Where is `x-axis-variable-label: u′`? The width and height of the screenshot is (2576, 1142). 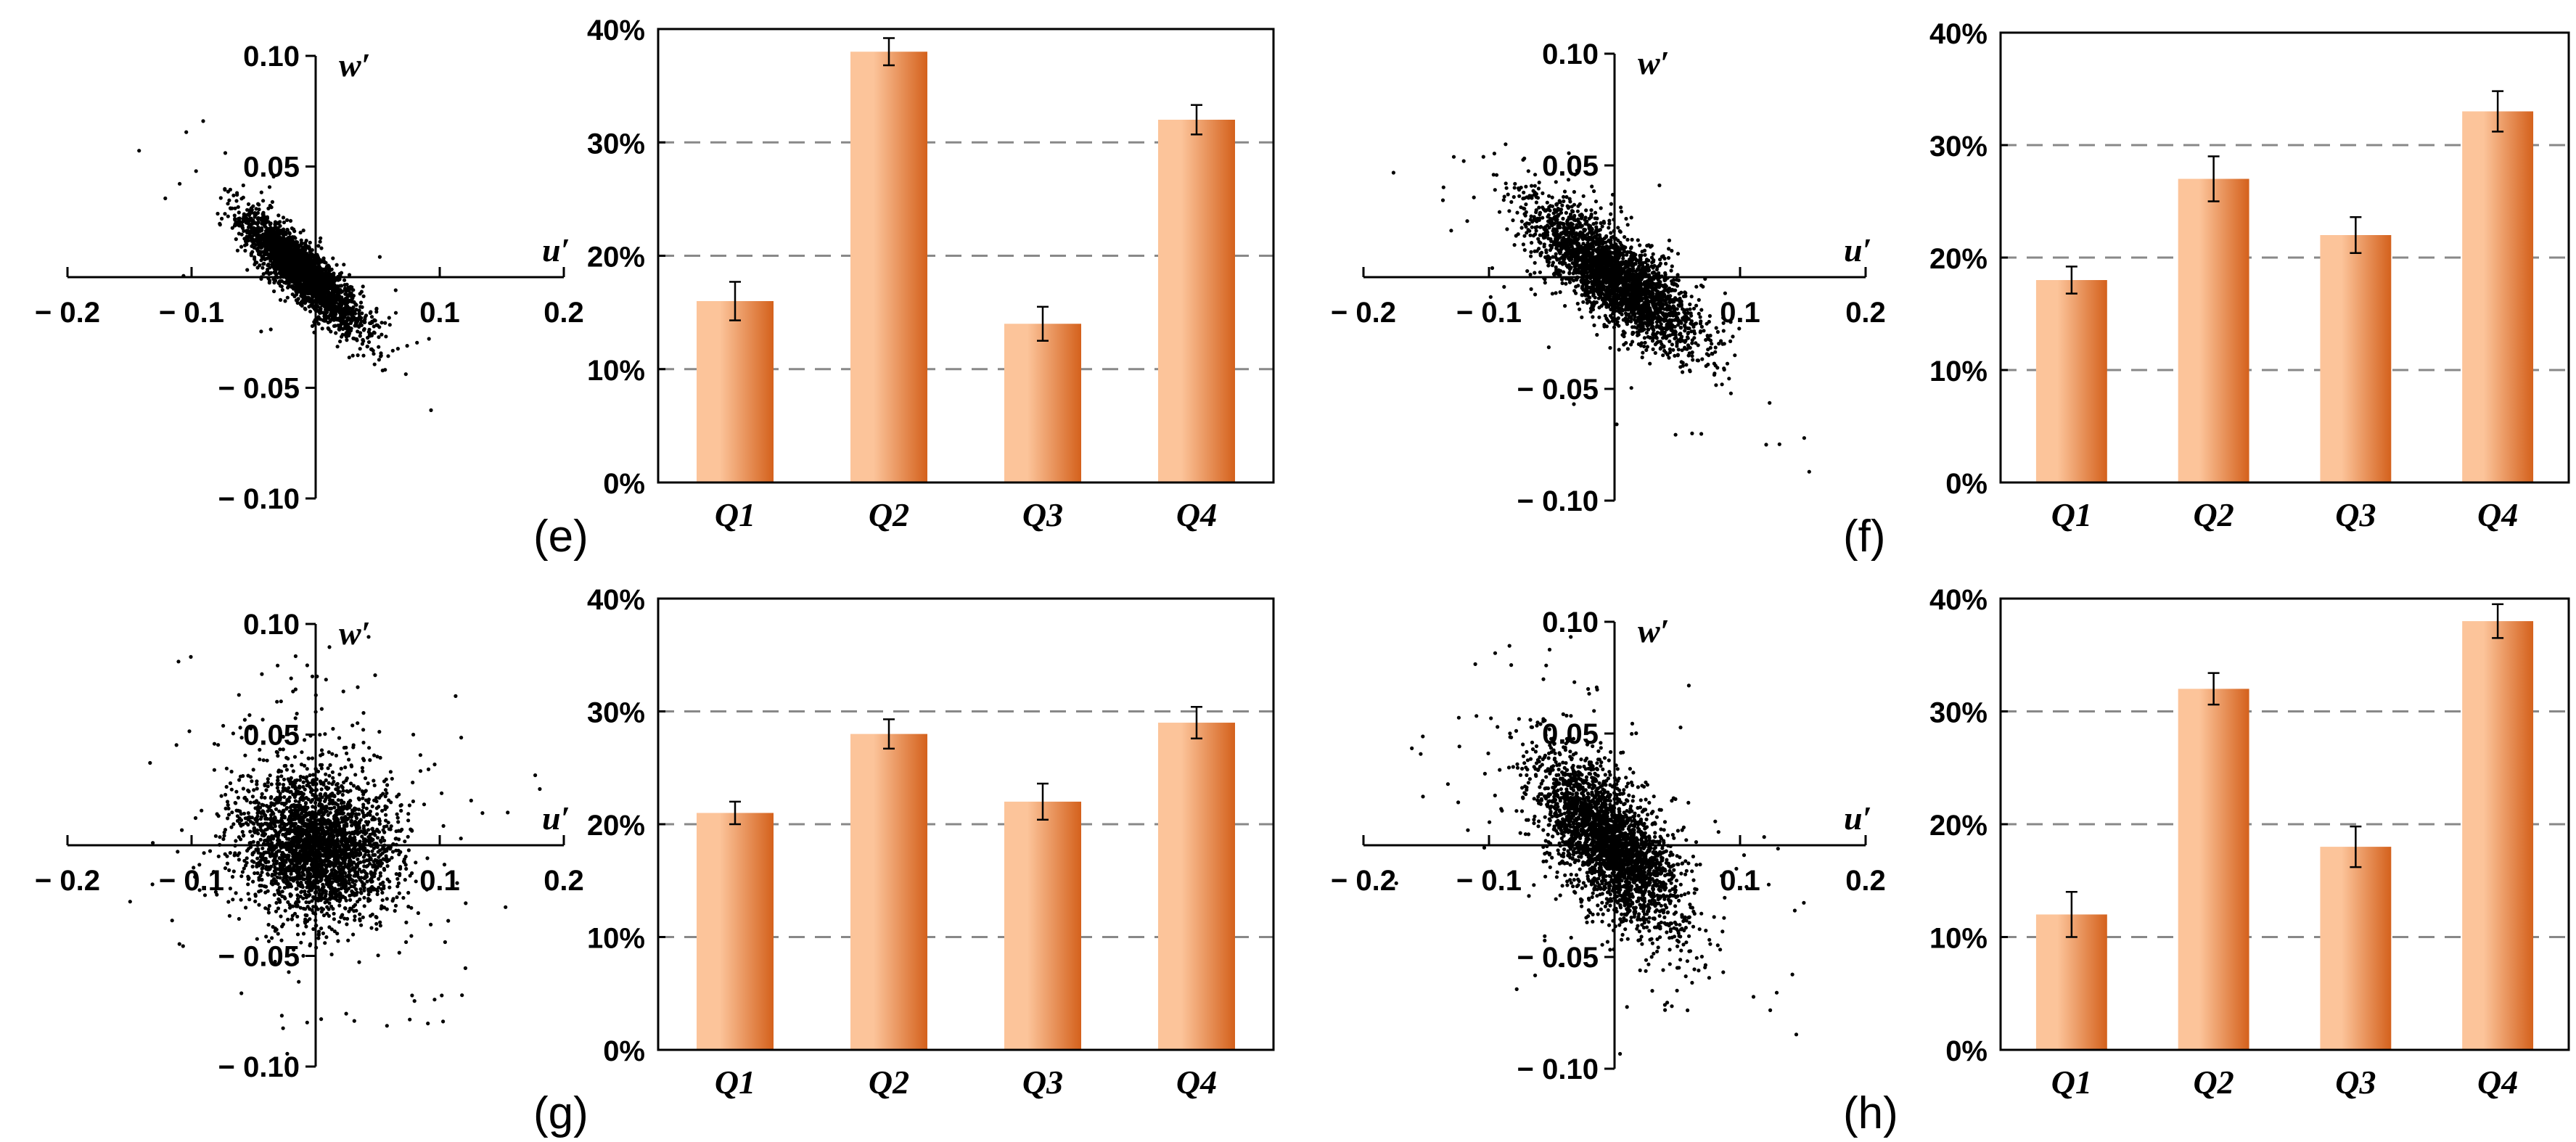 x-axis-variable-label: u′ is located at coordinates (556, 249).